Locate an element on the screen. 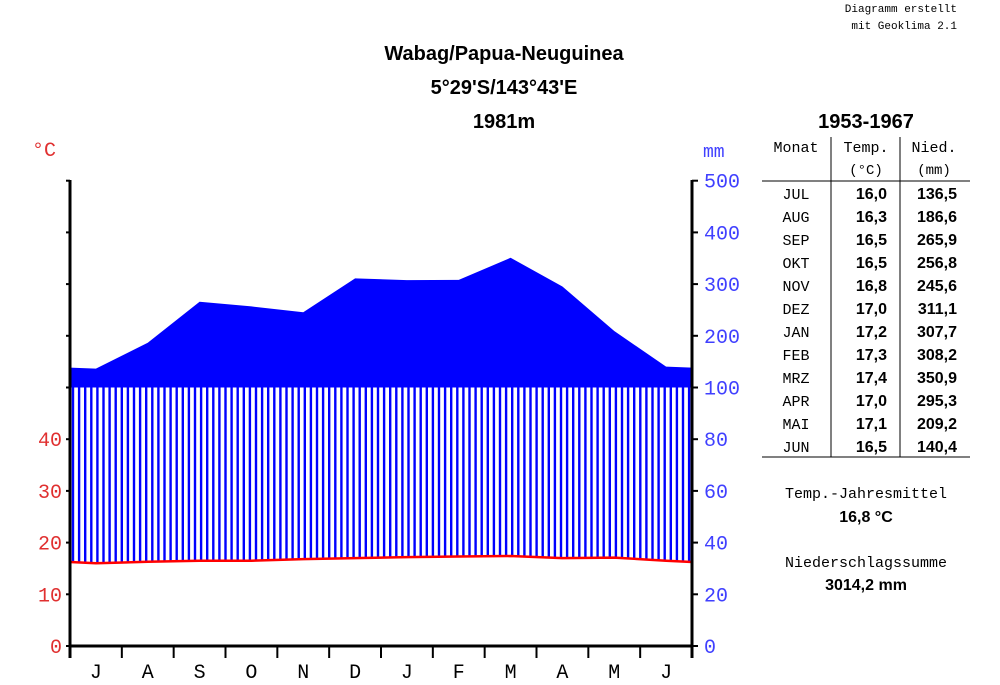 The width and height of the screenshot is (1000, 685). table-precip: 265,9 is located at coordinates (937, 240).